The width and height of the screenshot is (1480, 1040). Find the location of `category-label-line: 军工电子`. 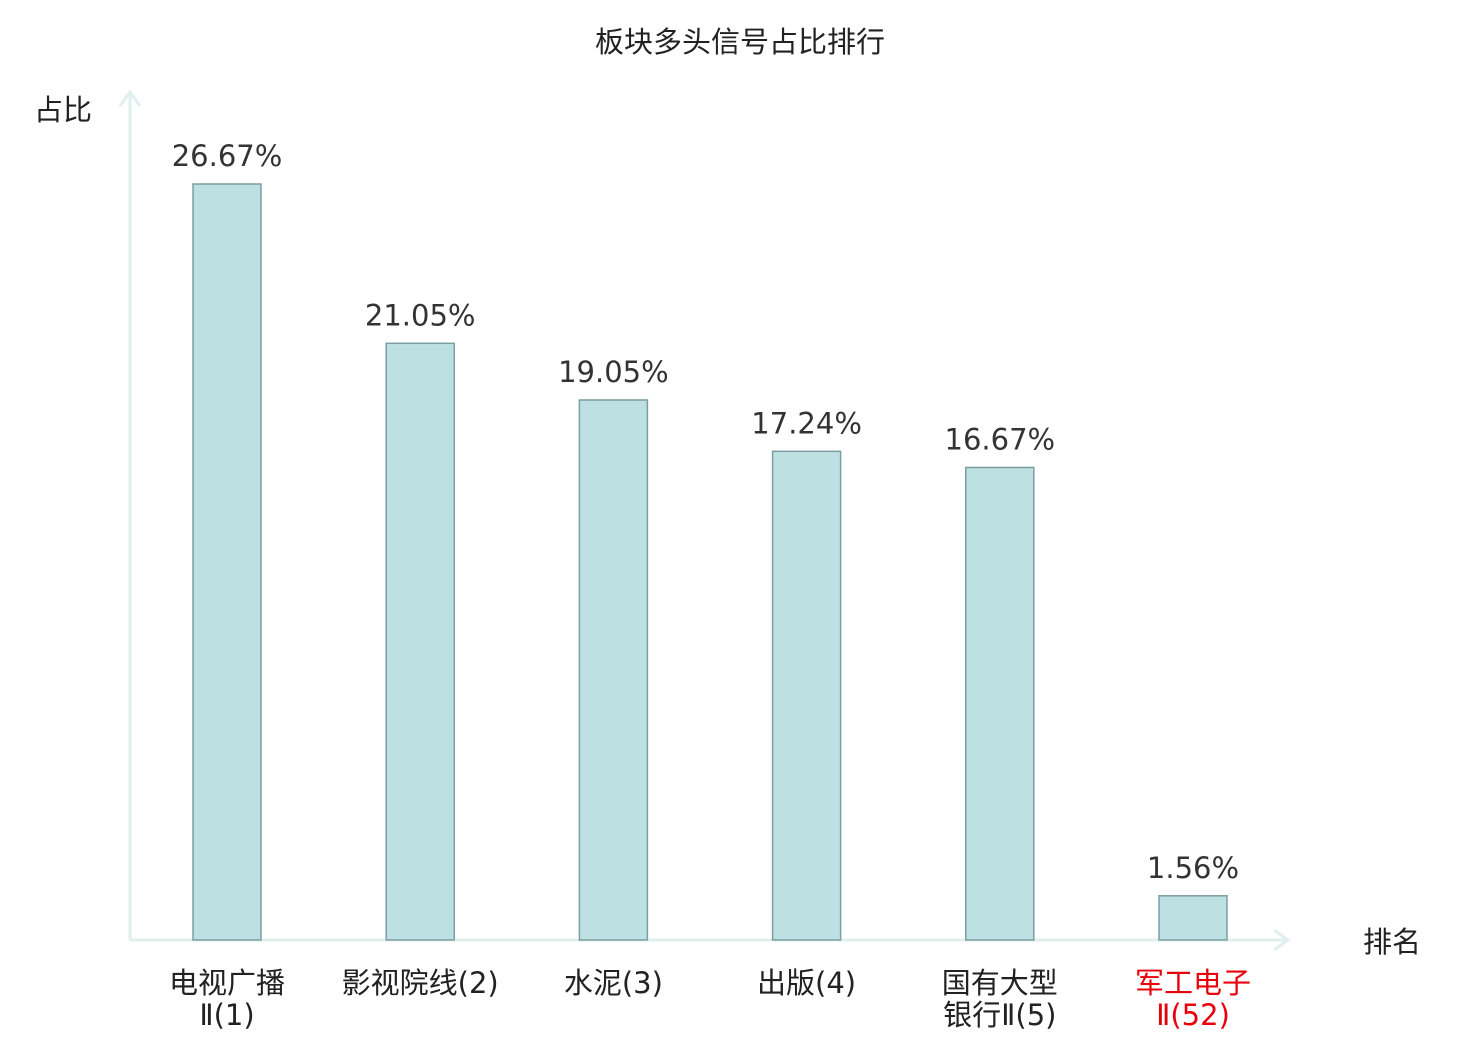

category-label-line: 军工电子 is located at coordinates (1193, 983).